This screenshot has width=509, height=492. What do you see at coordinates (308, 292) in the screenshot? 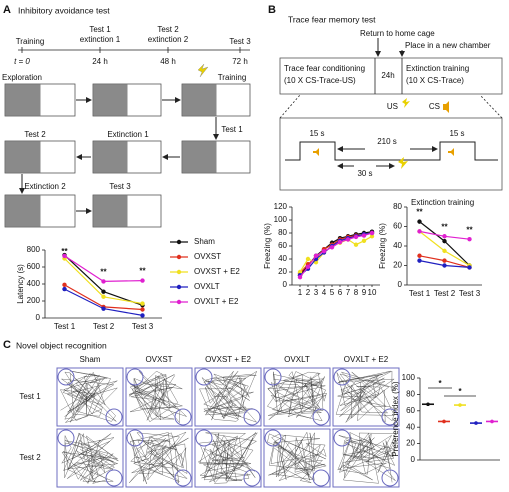
I see `x-tick-label: 2` at bounding box center [308, 292].